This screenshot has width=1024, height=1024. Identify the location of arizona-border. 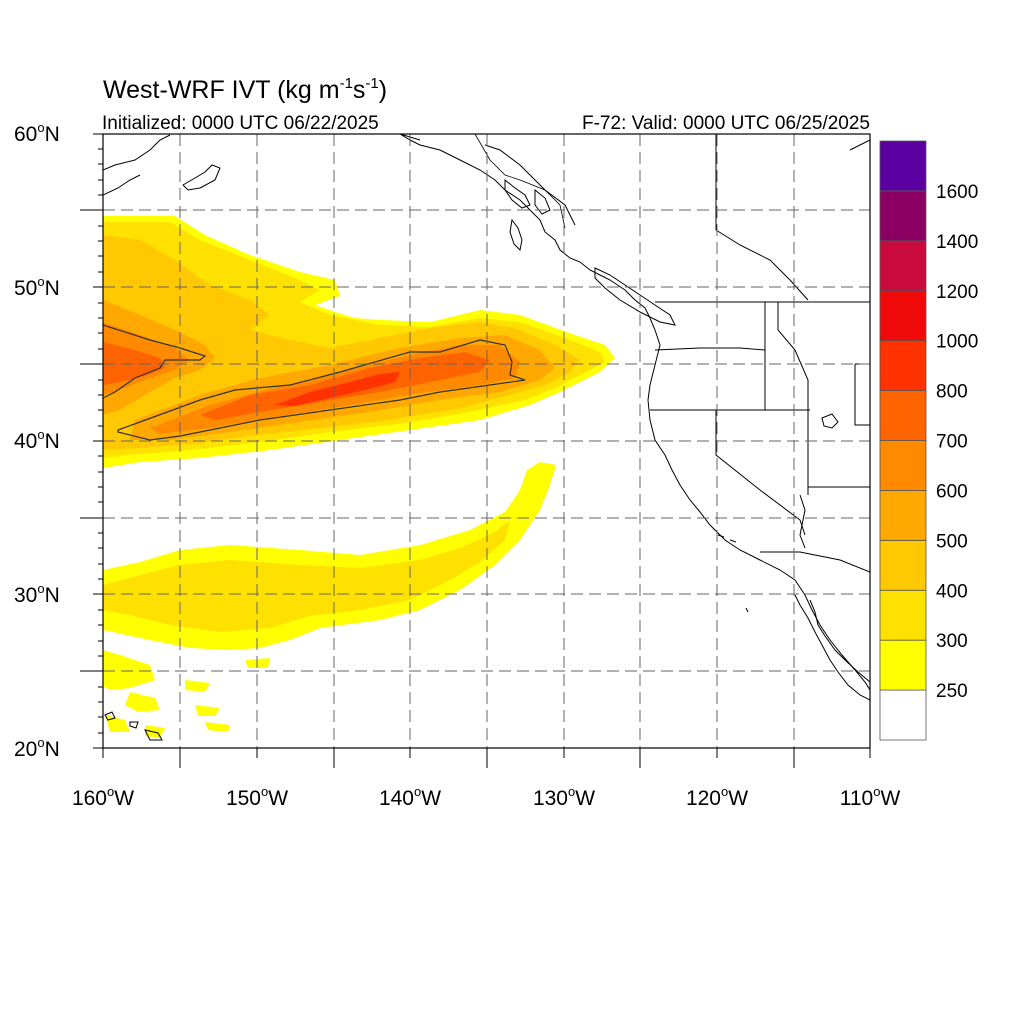
(834, 517).